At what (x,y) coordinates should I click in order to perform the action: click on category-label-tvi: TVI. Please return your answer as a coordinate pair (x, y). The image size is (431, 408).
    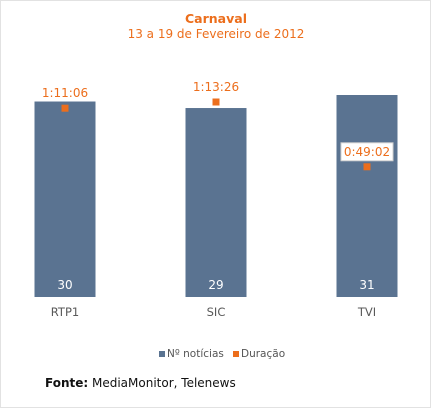
    Looking at the image, I should click on (366, 312).